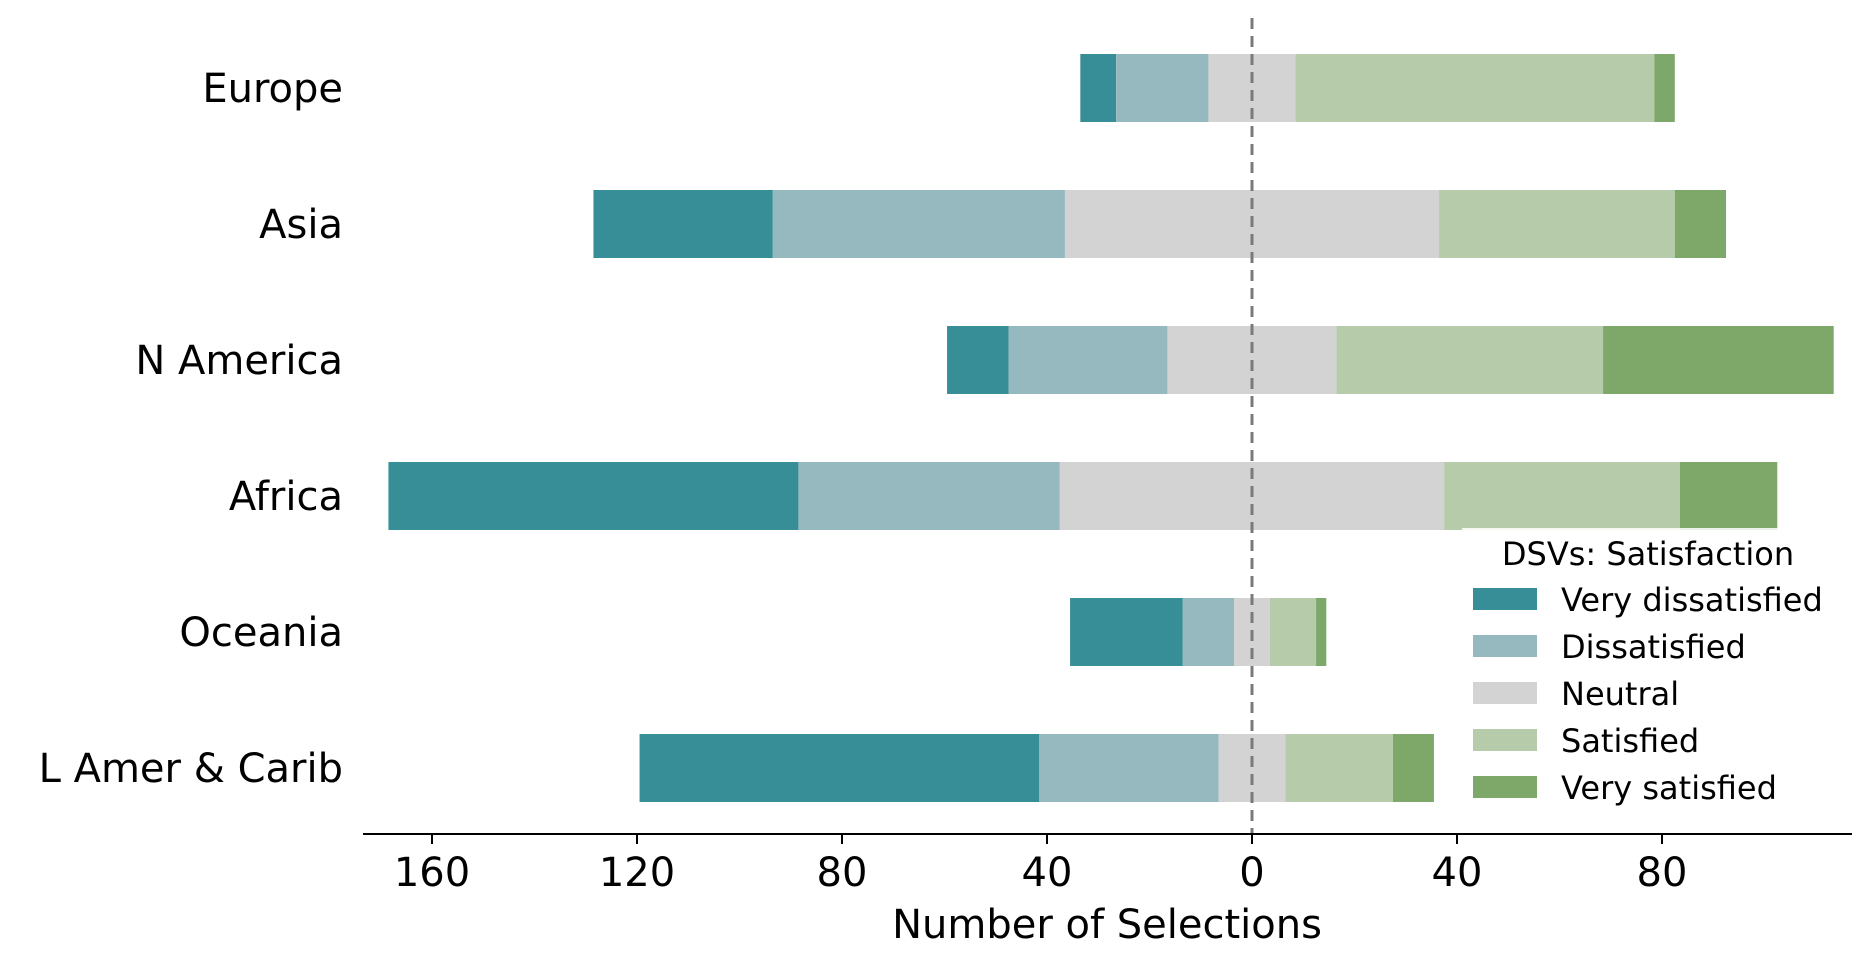 The width and height of the screenshot is (1870, 967). What do you see at coordinates (918, 224) in the screenshot?
I see `bar-asia-dissatisfied` at bounding box center [918, 224].